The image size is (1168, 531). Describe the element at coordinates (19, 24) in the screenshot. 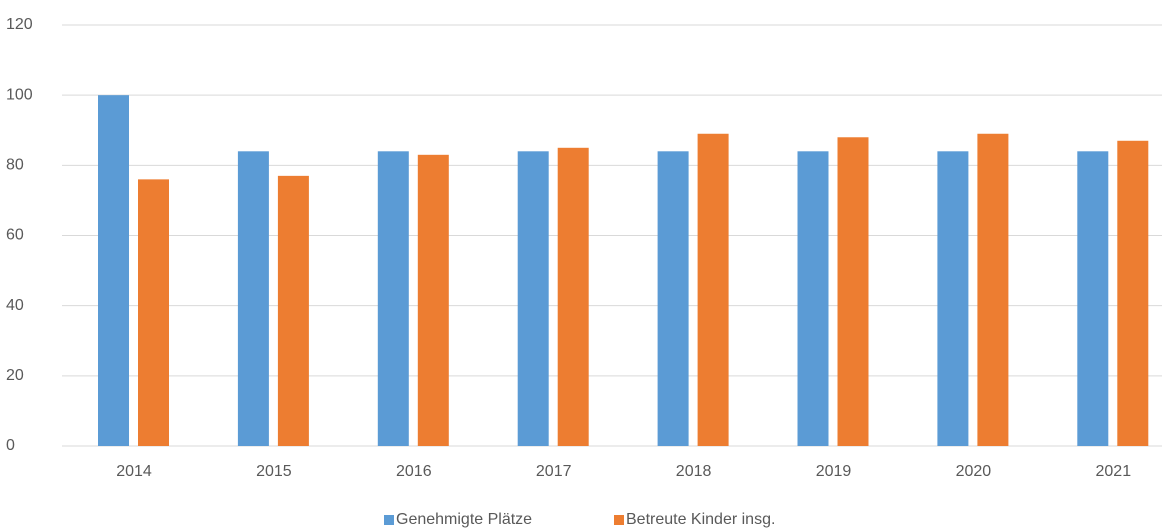

I see `y-tick-label: 120` at that location.